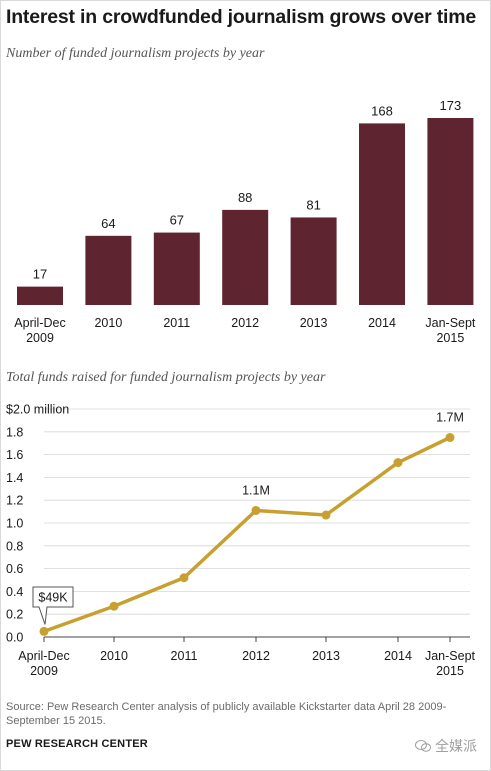 Image resolution: width=491 pixels, height=771 pixels. Describe the element at coordinates (14, 615) in the screenshot. I see `y-tick-label-1: 0.2` at that location.